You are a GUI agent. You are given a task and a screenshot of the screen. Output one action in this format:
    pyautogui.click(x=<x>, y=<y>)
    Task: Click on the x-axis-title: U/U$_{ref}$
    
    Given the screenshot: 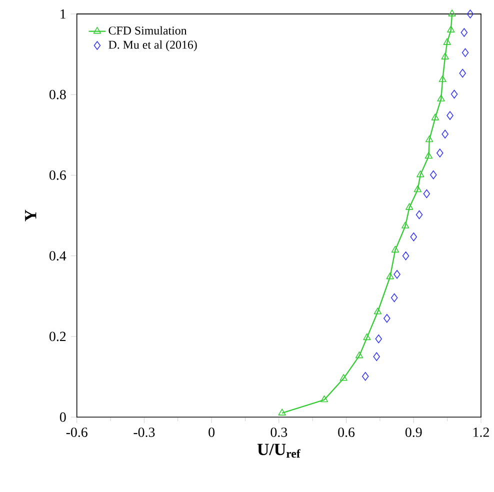 What is the action you would take?
    pyautogui.click(x=278, y=451)
    